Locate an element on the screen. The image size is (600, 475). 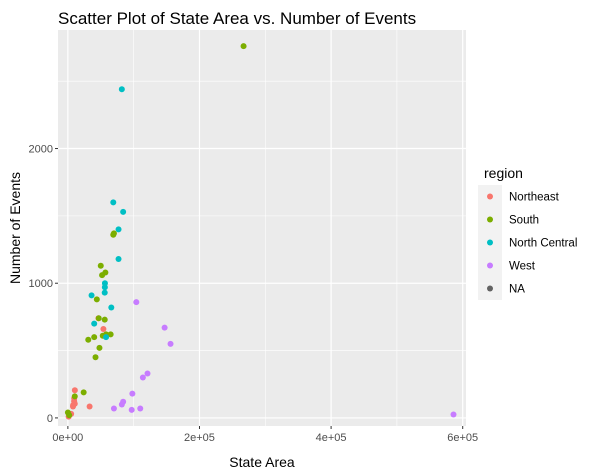
x-tick-label: 2e+05 is located at coordinates (199, 438).